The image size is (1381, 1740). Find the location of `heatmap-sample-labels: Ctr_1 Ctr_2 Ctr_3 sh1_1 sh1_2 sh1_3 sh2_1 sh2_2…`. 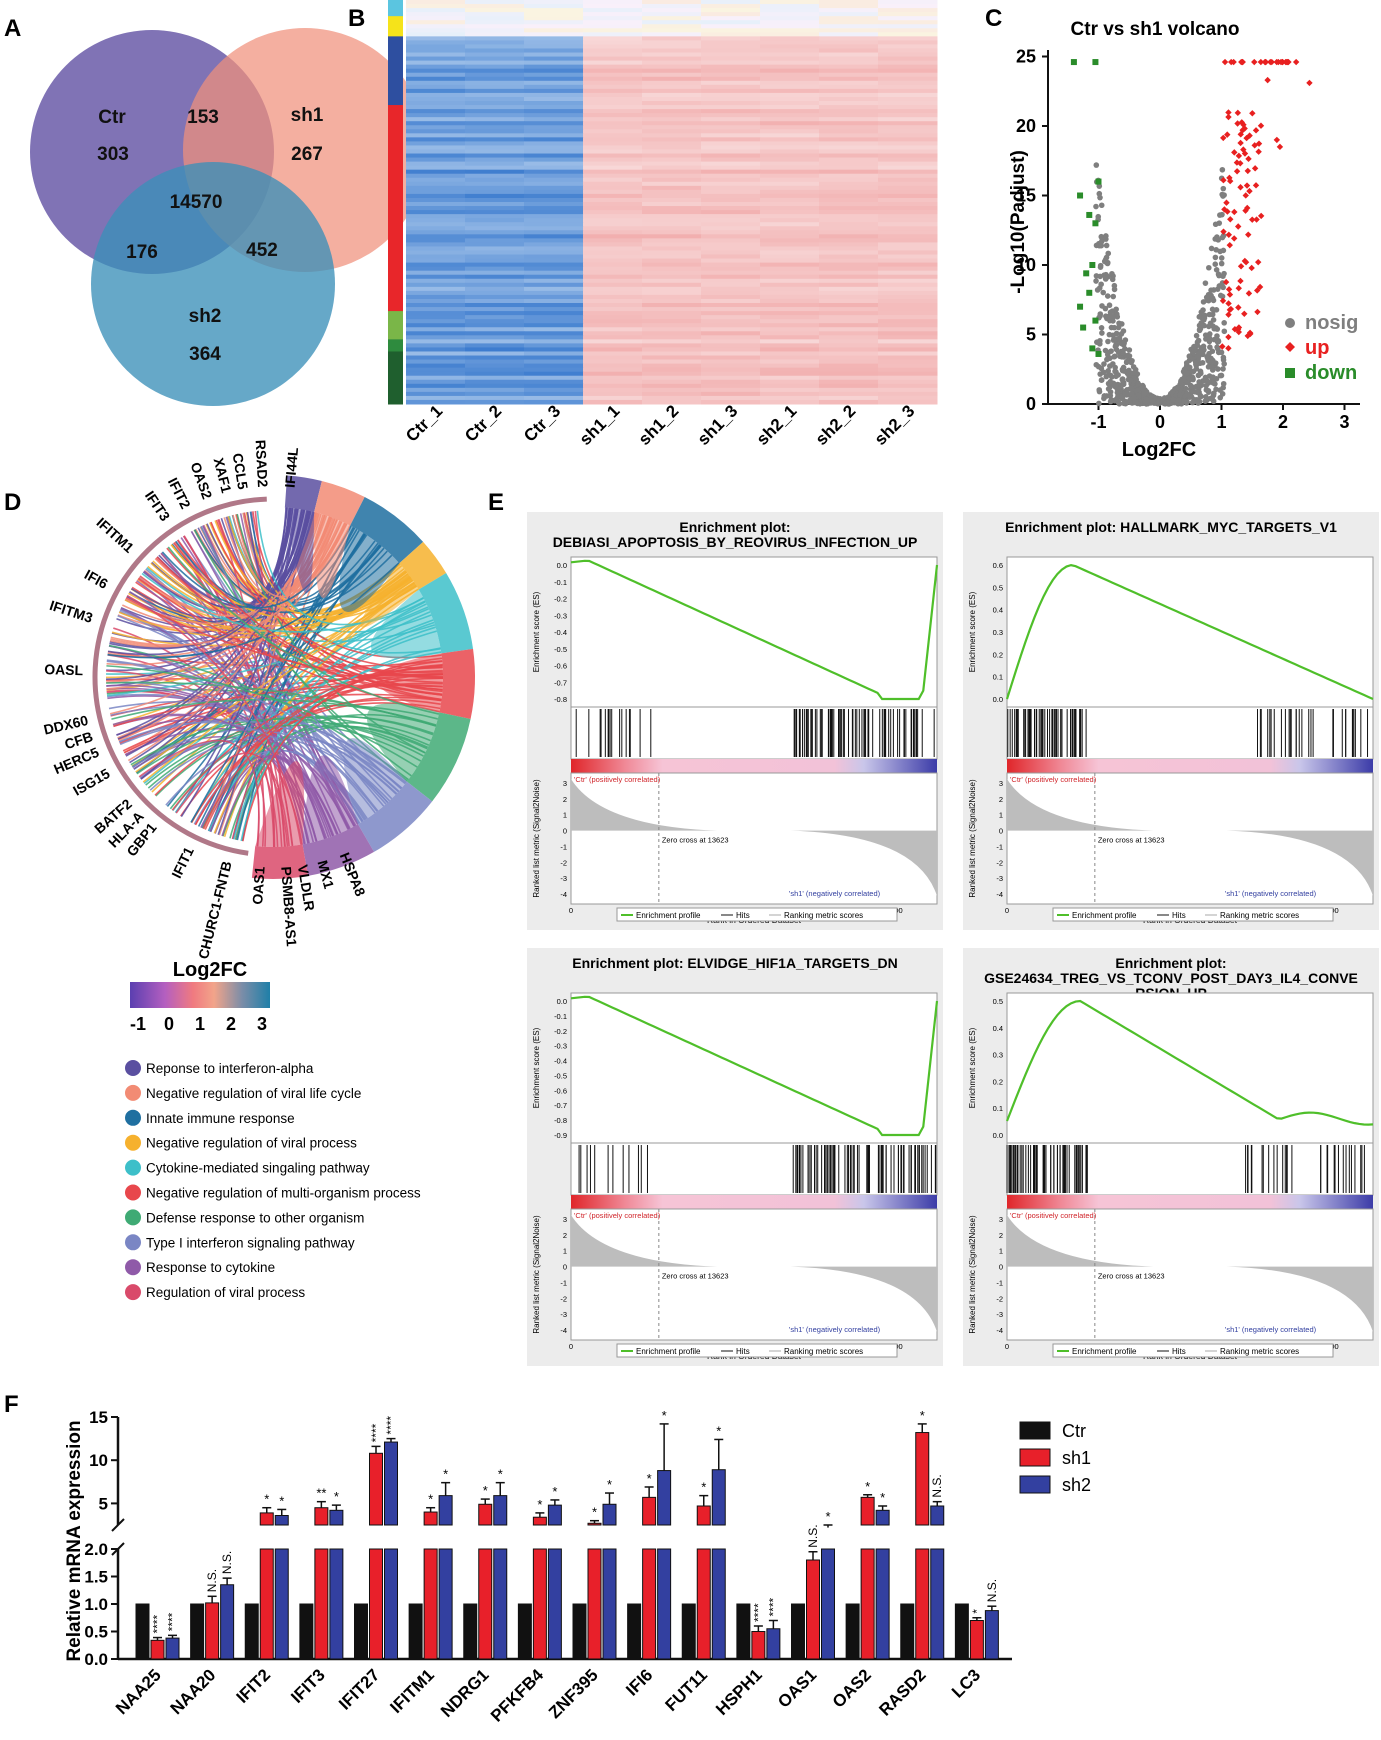

heatmap-sample-labels: Ctr_1 Ctr_2 Ctr_3 sh1_1 sh1_2 sh1_3 sh2_1 sh2_2… is located at coordinates (660, 425).